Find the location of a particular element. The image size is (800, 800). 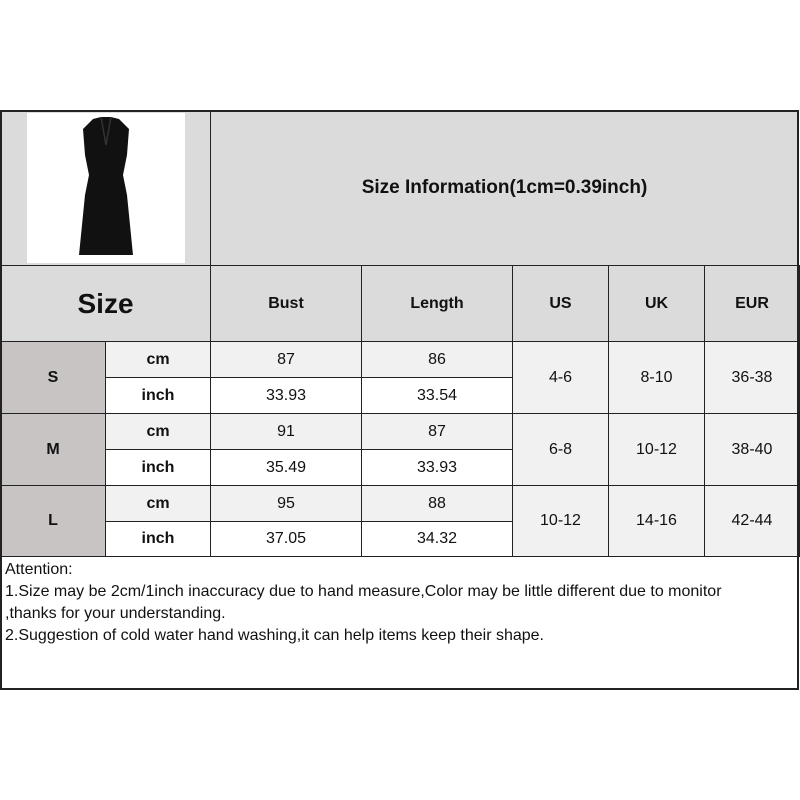

length-inch: 33.54 is located at coordinates (437, 395).